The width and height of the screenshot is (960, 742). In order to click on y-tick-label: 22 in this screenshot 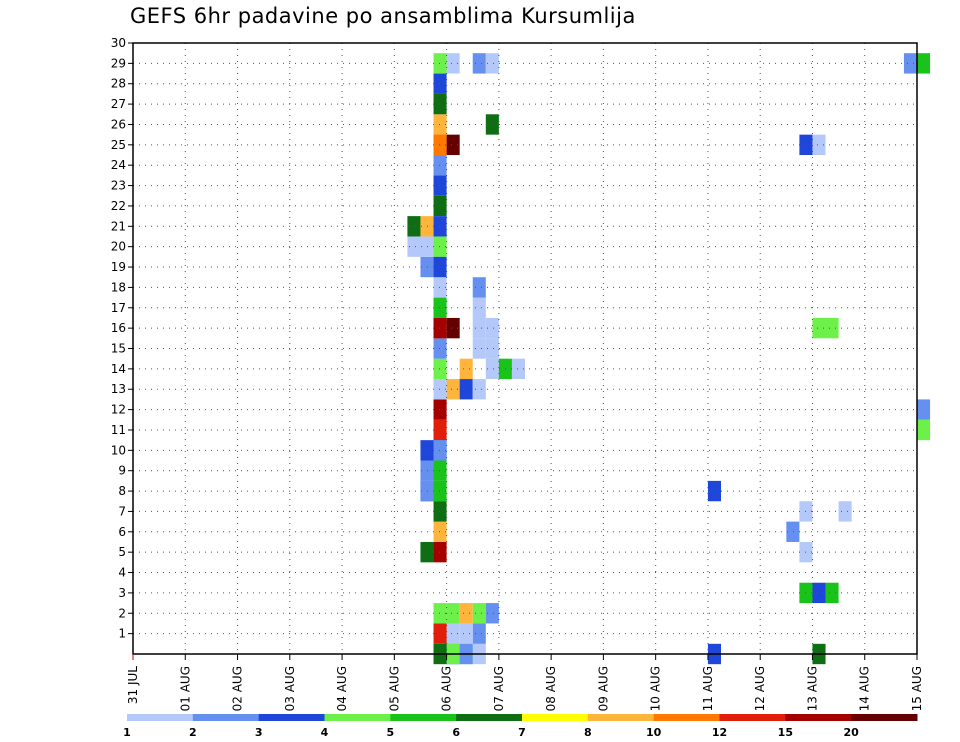, I will do `click(118, 206)`.